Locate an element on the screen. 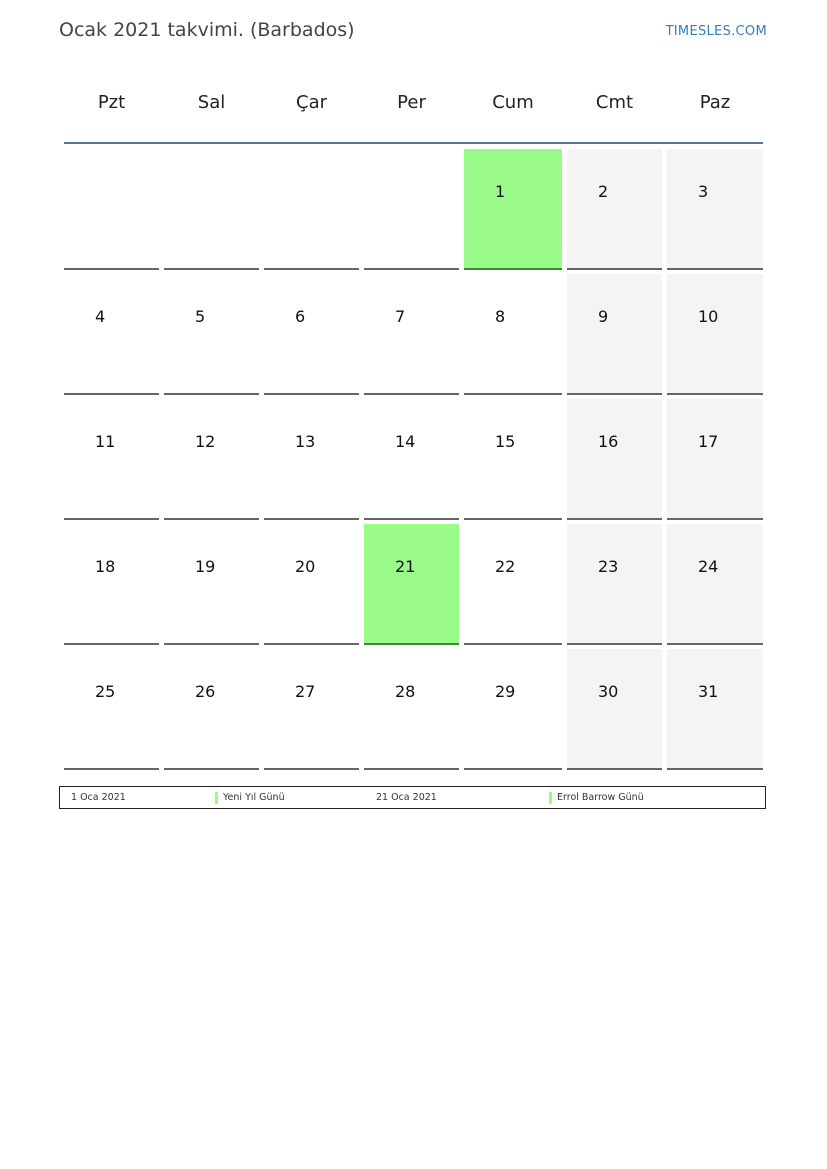 Image resolution: width=827 pixels, height=1169 pixels. day-cell: 24 is located at coordinates (715, 584).